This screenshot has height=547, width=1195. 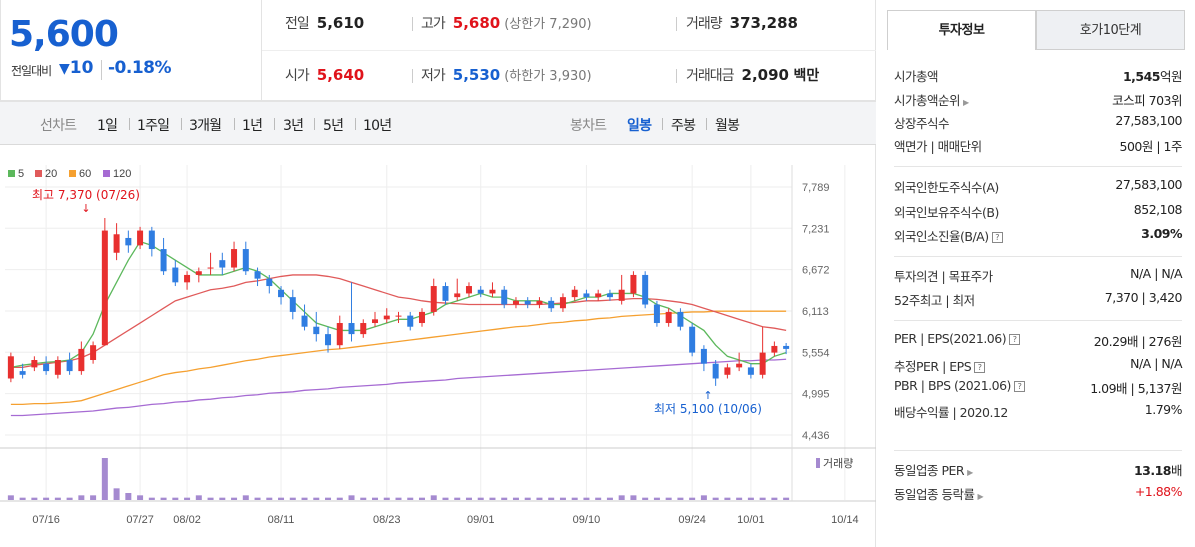 What do you see at coordinates (187, 520) in the screenshot?
I see `x-tick-label: 08/02` at bounding box center [187, 520].